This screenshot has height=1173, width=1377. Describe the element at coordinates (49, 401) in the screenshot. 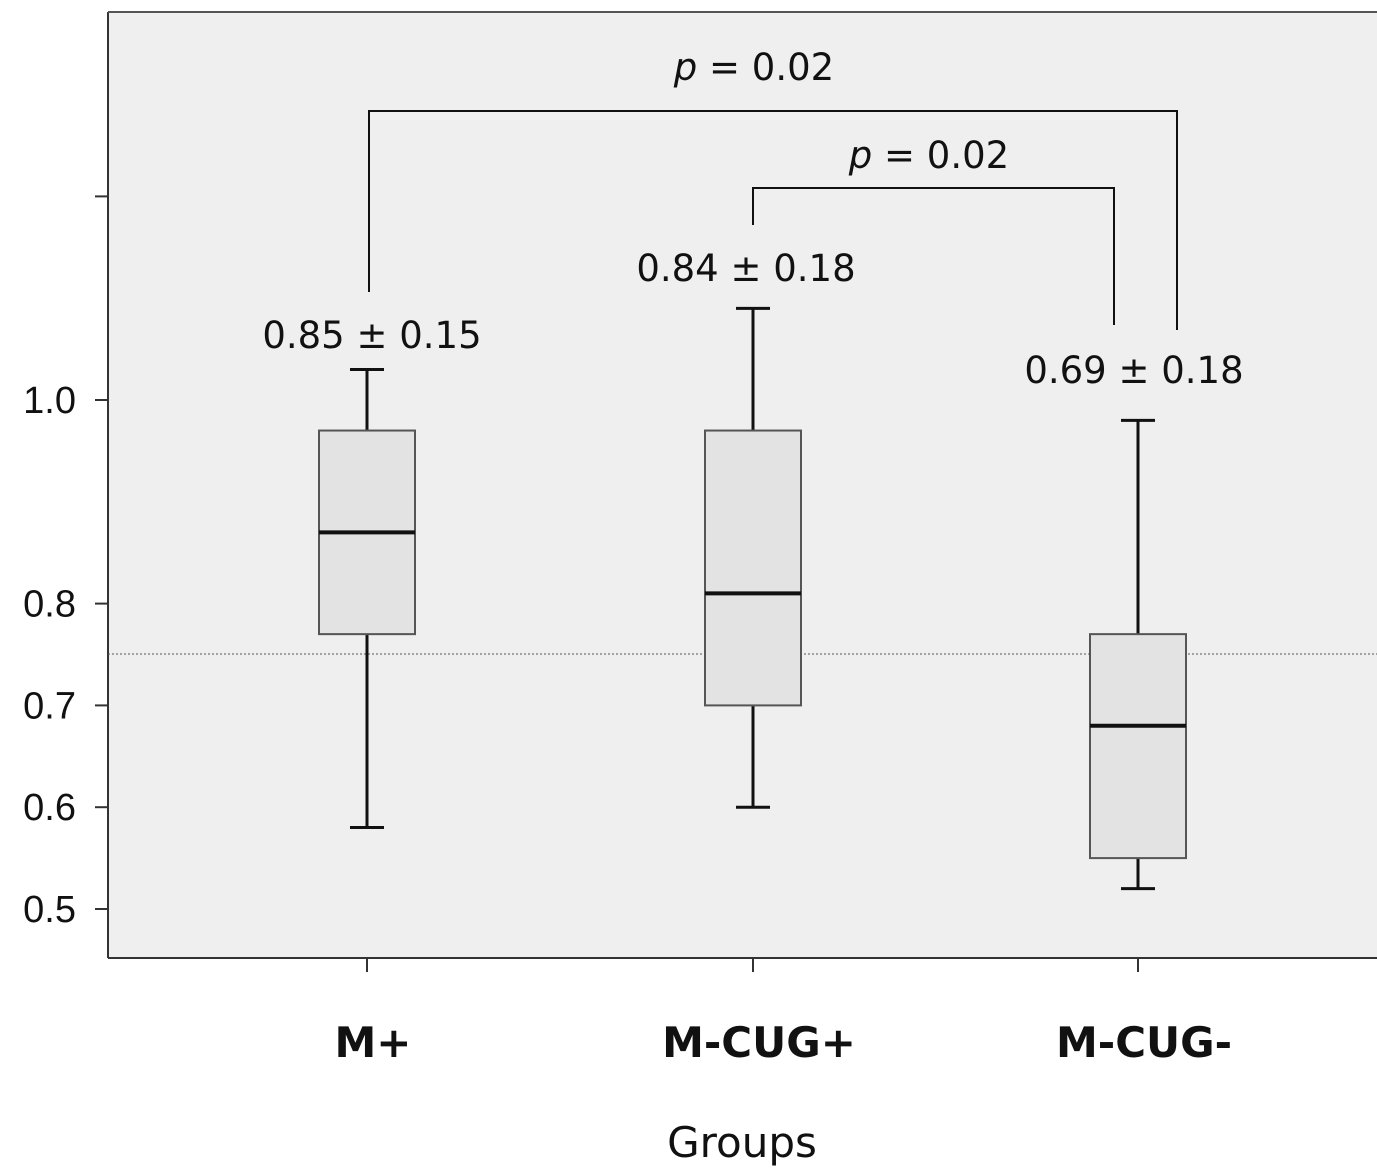

I see `y-tick-label: 1.0` at that location.